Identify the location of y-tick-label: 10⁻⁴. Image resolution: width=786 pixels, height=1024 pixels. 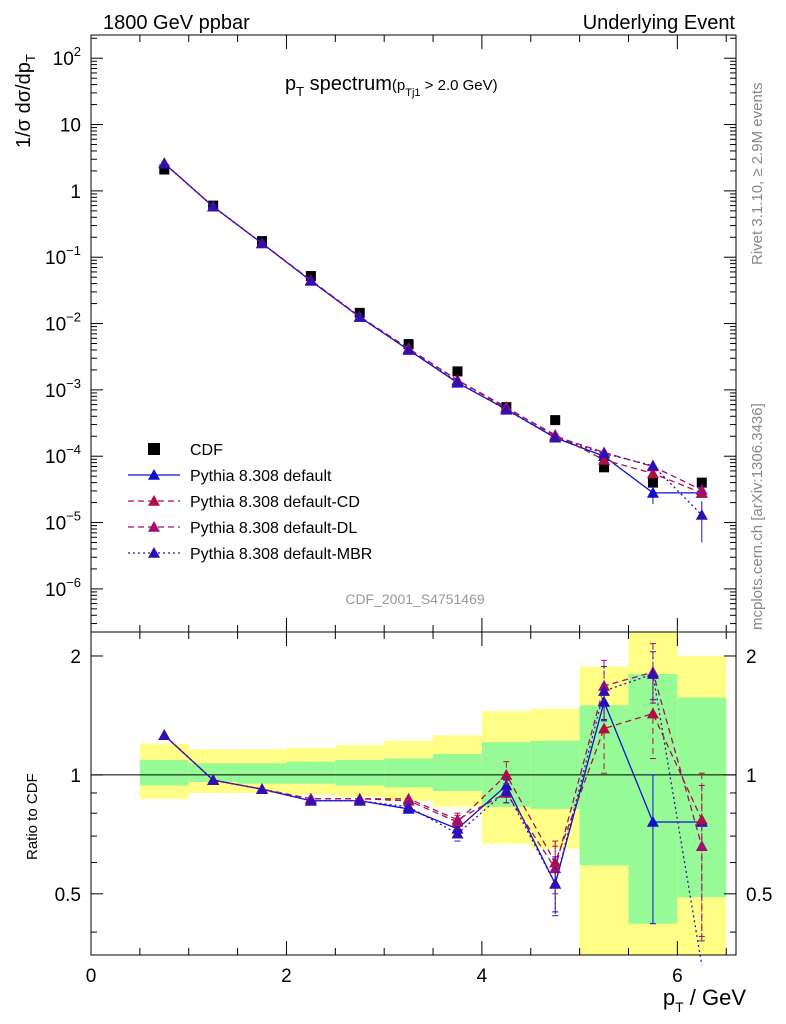
(63, 455).